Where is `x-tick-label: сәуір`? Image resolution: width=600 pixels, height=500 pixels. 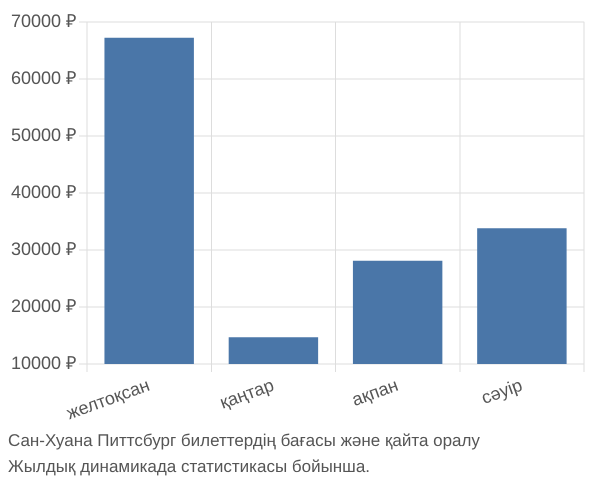
x-tick-label: сәуір is located at coordinates (501, 391).